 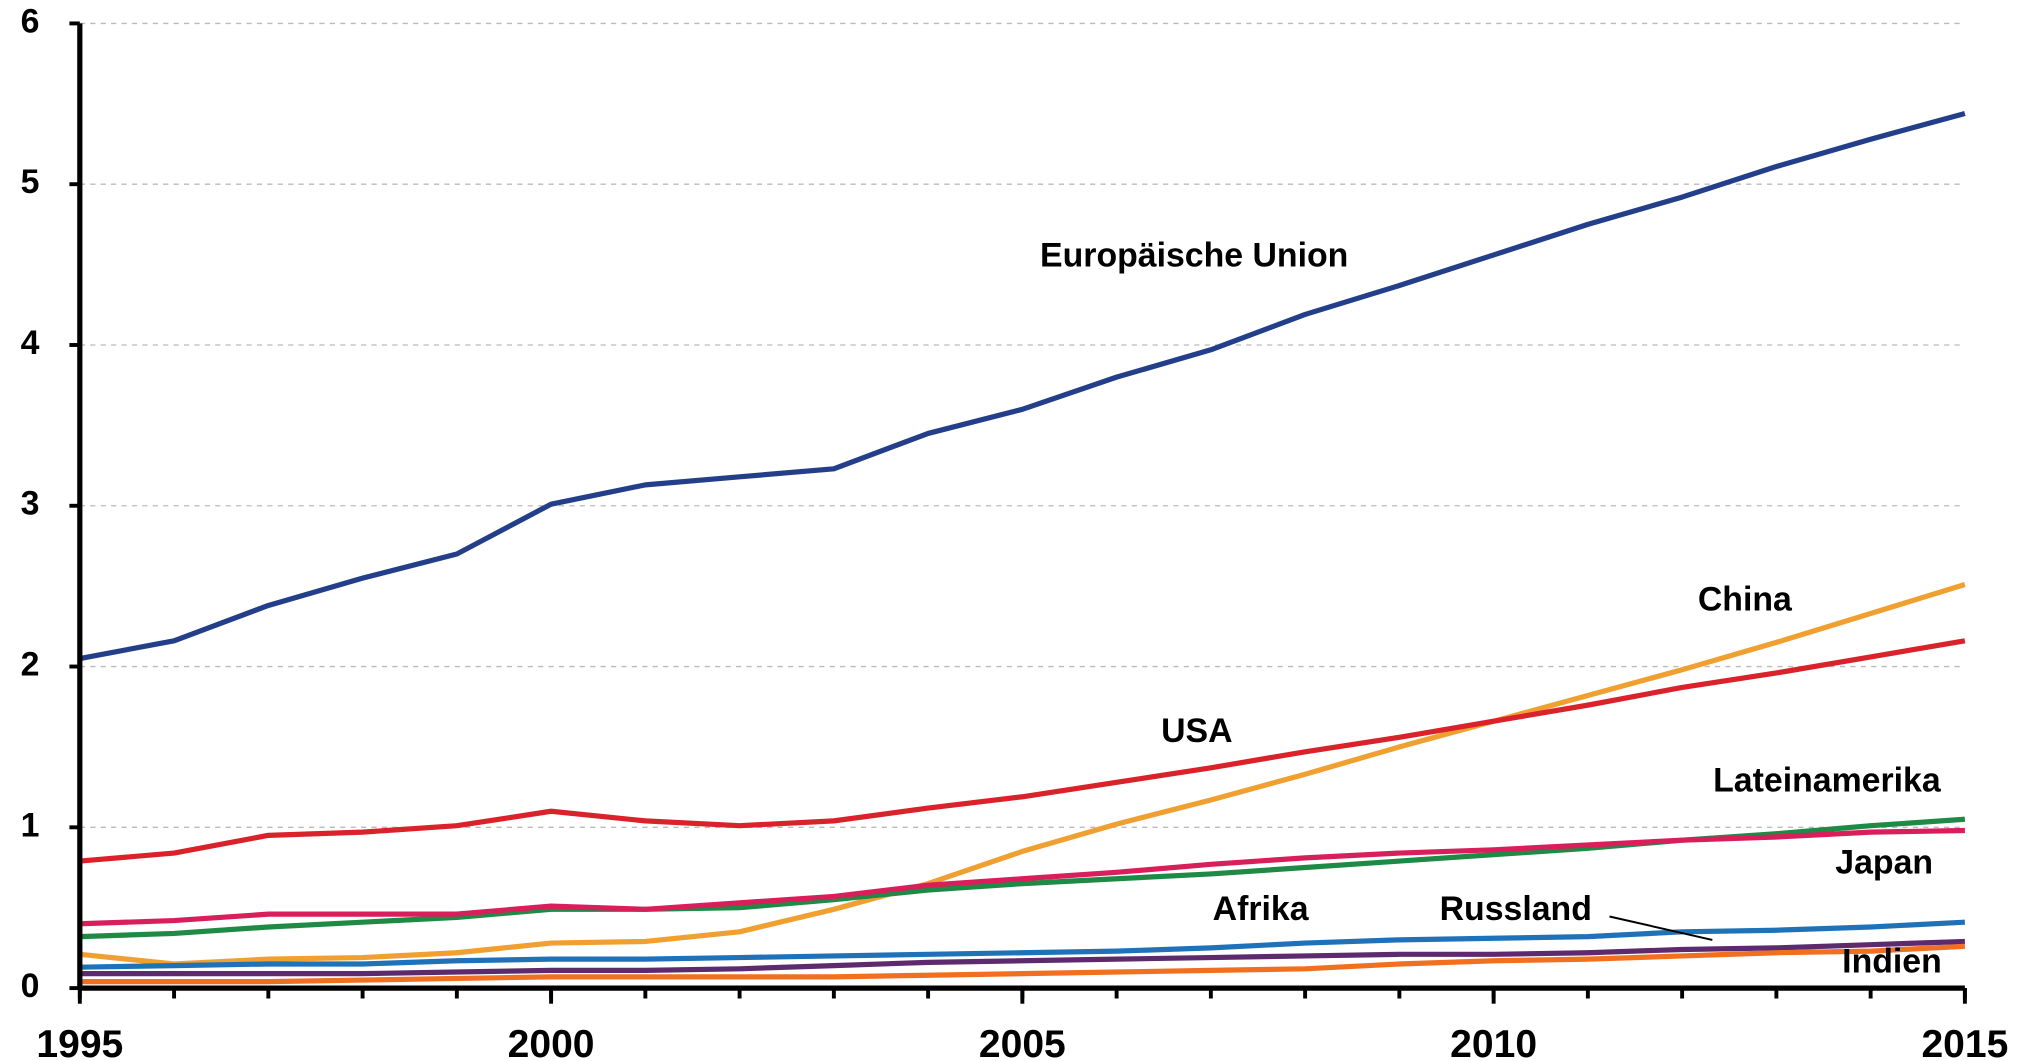 I want to click on series-label: Russland, so click(x=1516, y=909).